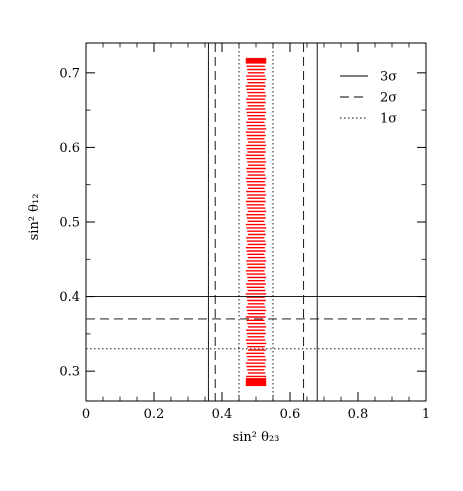 The width and height of the screenshot is (463, 491). Describe the element at coordinates (69, 223) in the screenshot. I see `y-tick-label: 0.5` at that location.